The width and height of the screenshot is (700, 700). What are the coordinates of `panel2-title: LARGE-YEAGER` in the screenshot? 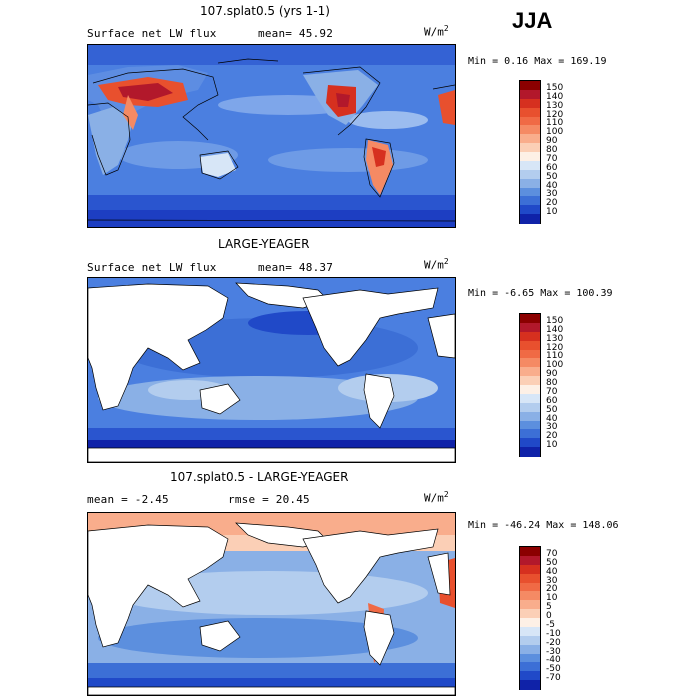 It's located at (264, 244).